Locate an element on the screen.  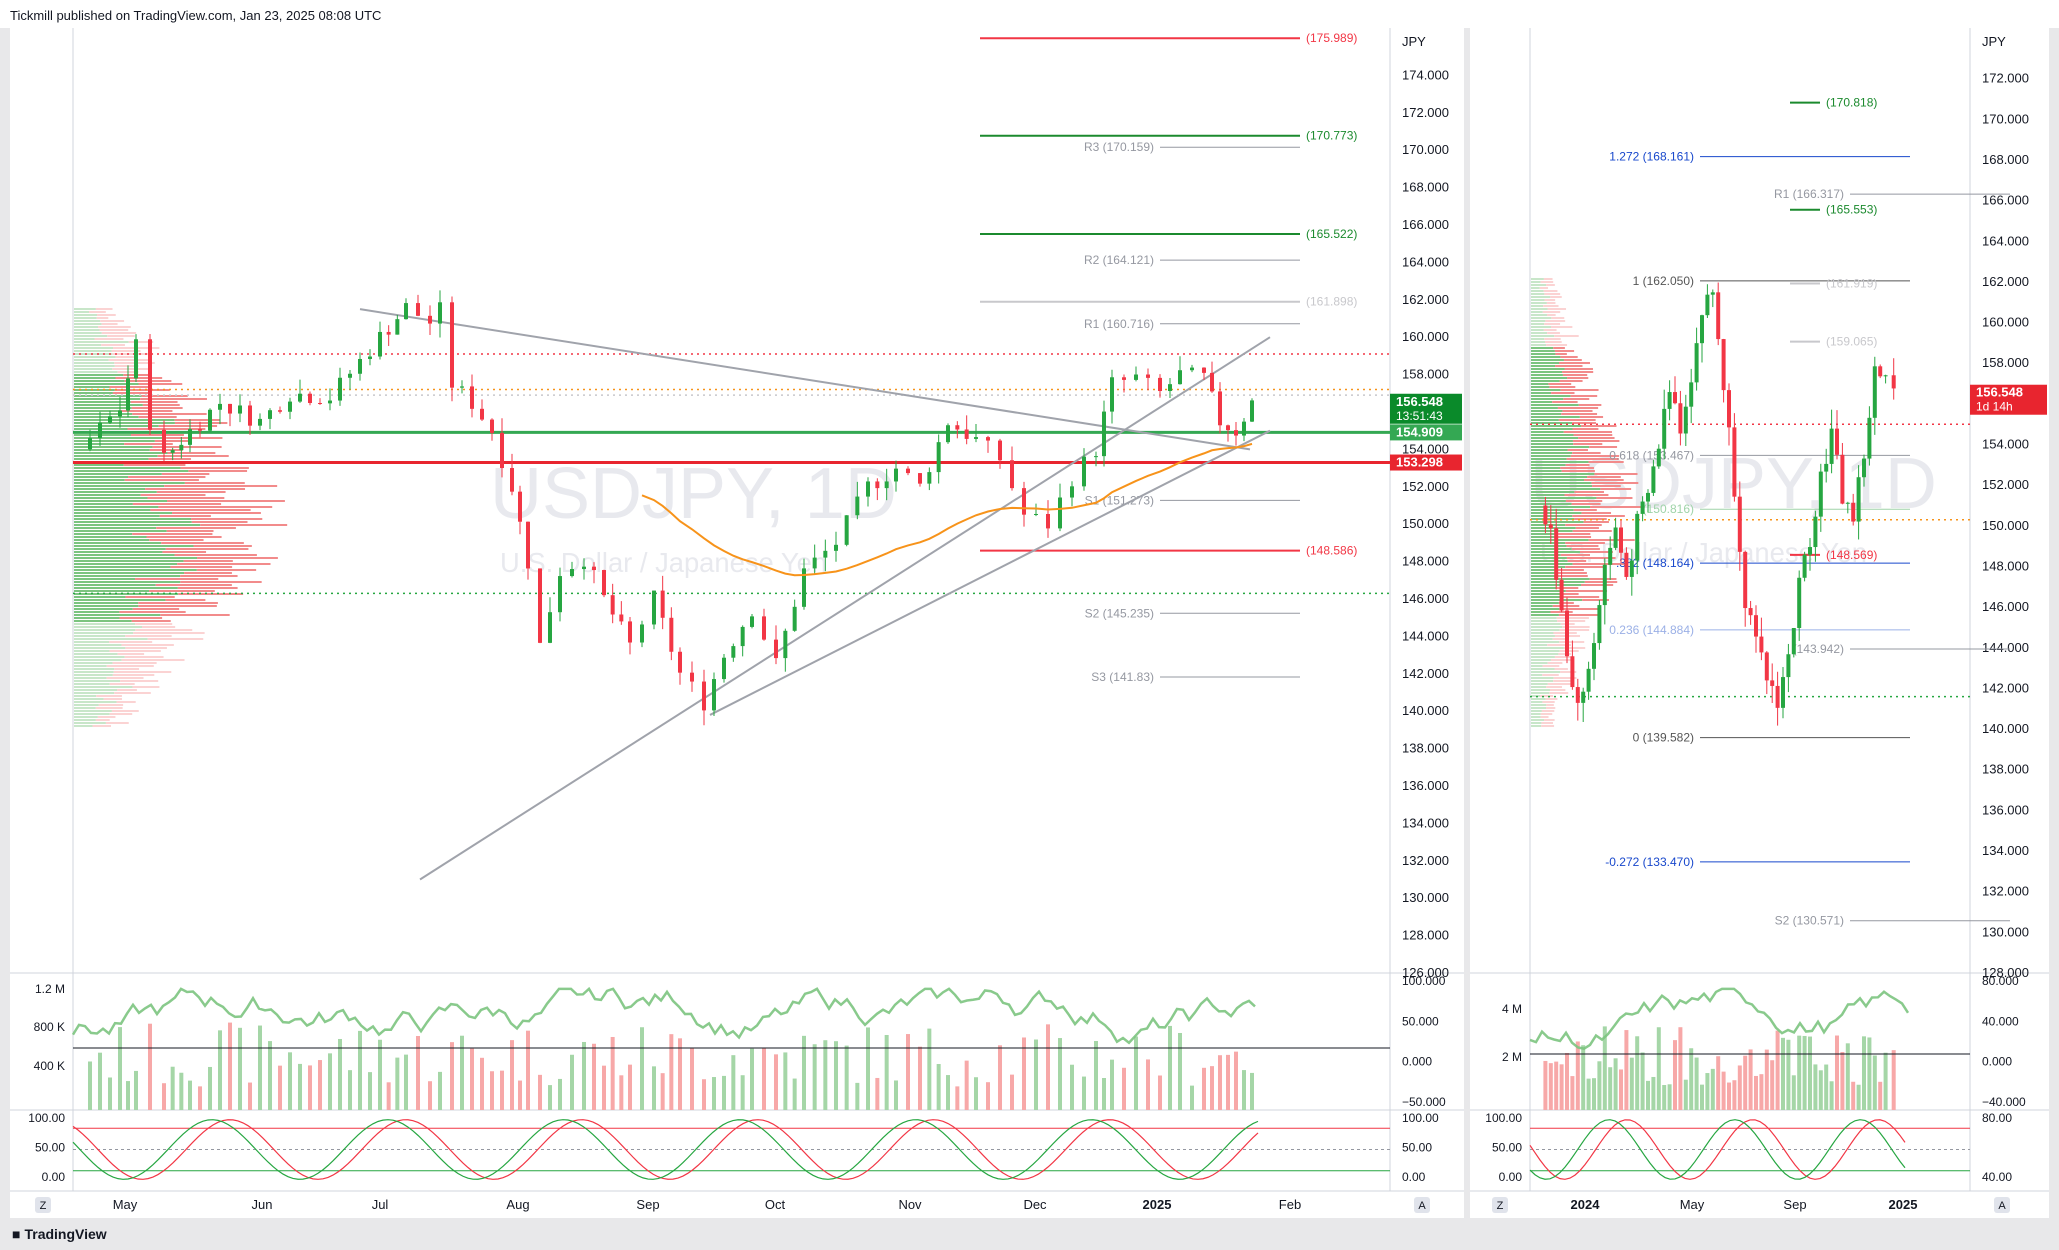
stoch-d-line is located at coordinates (665, 1149).